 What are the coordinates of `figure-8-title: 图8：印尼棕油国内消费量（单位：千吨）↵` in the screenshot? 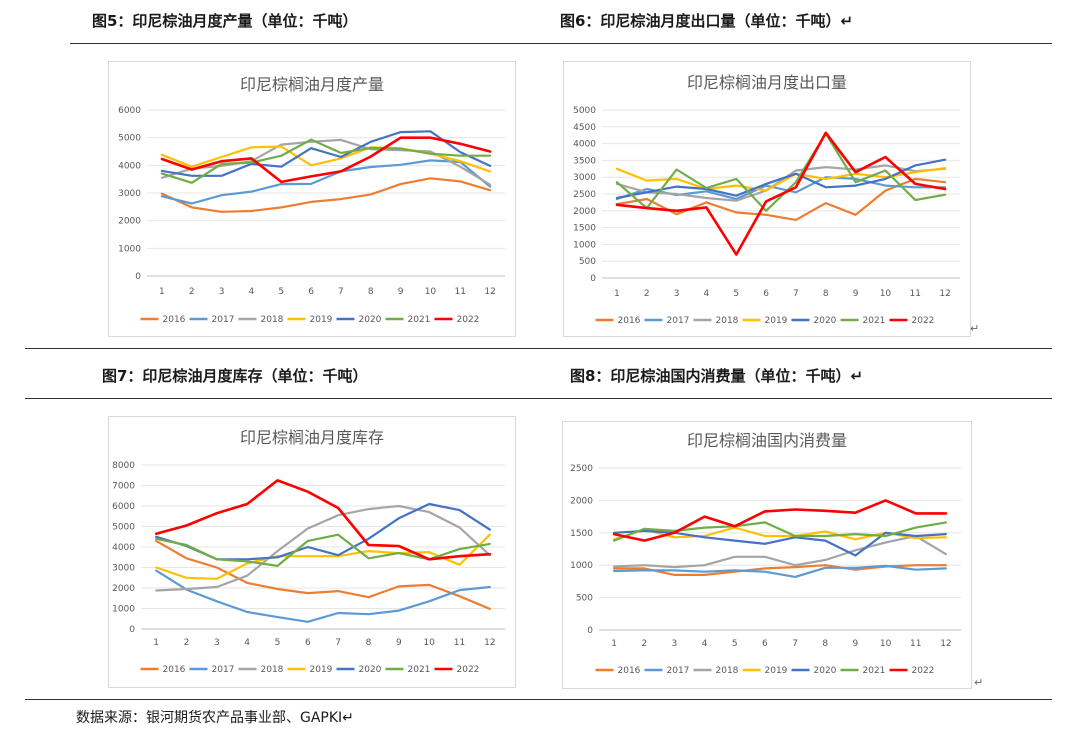 It's located at (717, 376).